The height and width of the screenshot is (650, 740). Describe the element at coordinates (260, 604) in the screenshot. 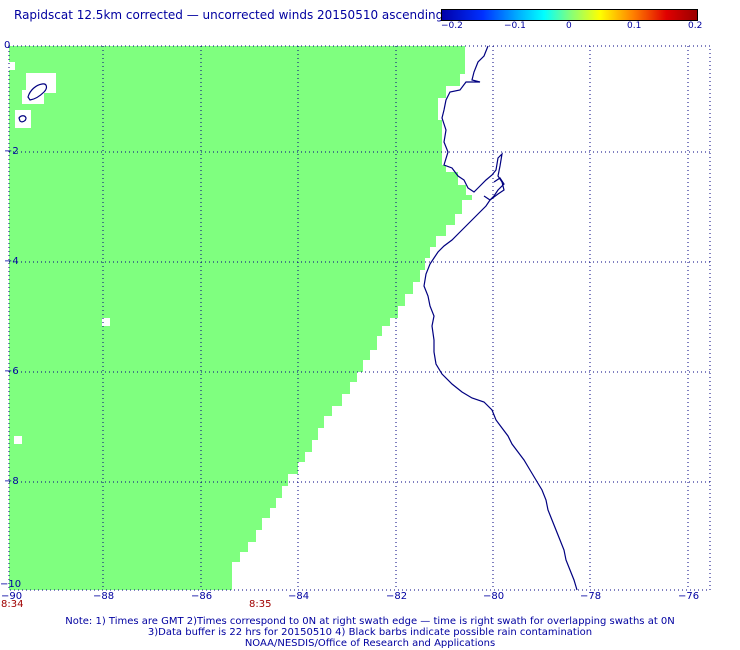

I see `time-label-end: 8:35` at that location.